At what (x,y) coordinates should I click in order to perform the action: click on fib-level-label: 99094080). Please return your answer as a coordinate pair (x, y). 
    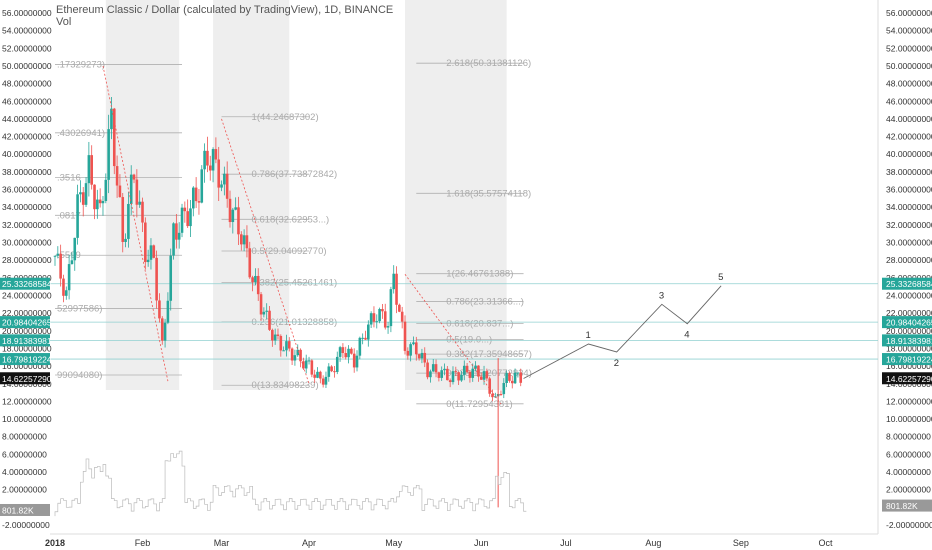
    Looking at the image, I should click on (79, 375).